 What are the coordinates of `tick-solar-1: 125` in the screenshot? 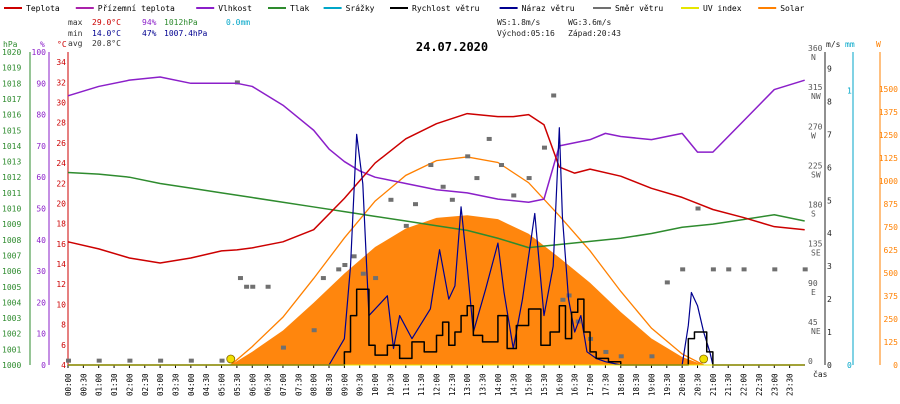 It's located at (891, 342).